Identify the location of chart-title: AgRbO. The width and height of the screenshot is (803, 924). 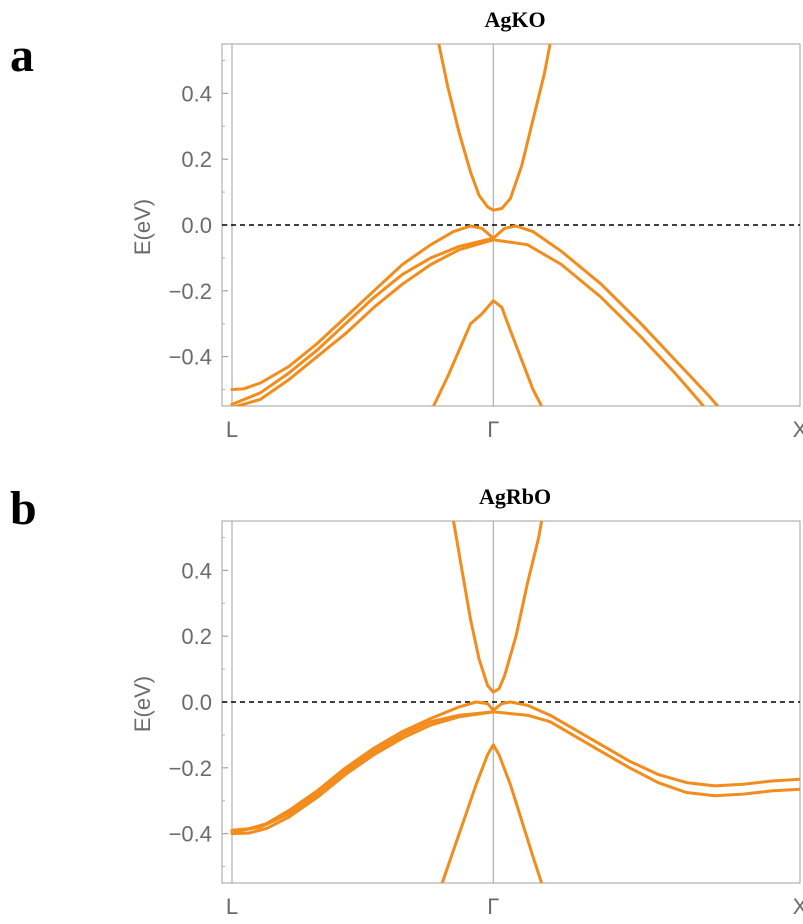
(515, 496).